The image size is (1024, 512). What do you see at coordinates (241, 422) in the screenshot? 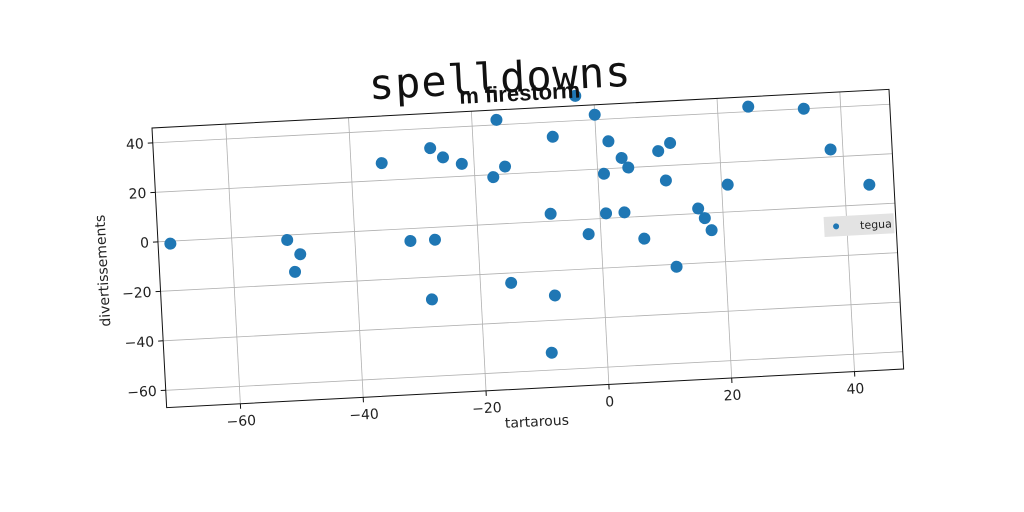
I see `x-tick-label: −60` at bounding box center [241, 422].